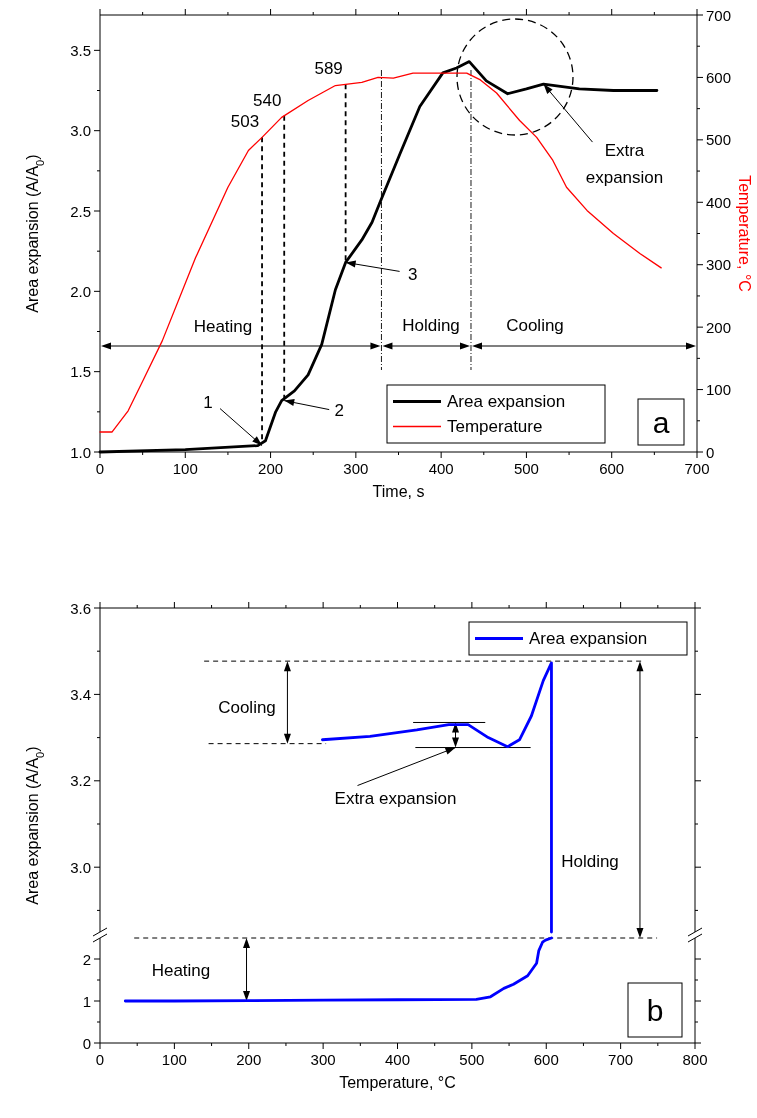  Describe the element at coordinates (719, 327) in the screenshot. I see `y2-tick-label: 200` at that location.